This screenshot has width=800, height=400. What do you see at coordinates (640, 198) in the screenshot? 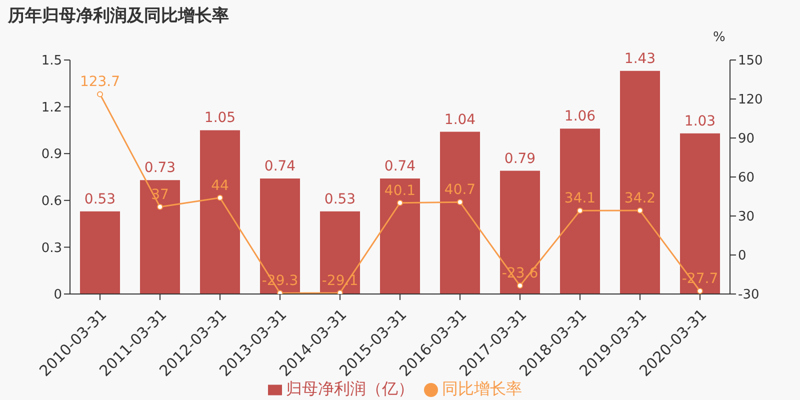
I see `data-label: 34.2` at bounding box center [640, 198].